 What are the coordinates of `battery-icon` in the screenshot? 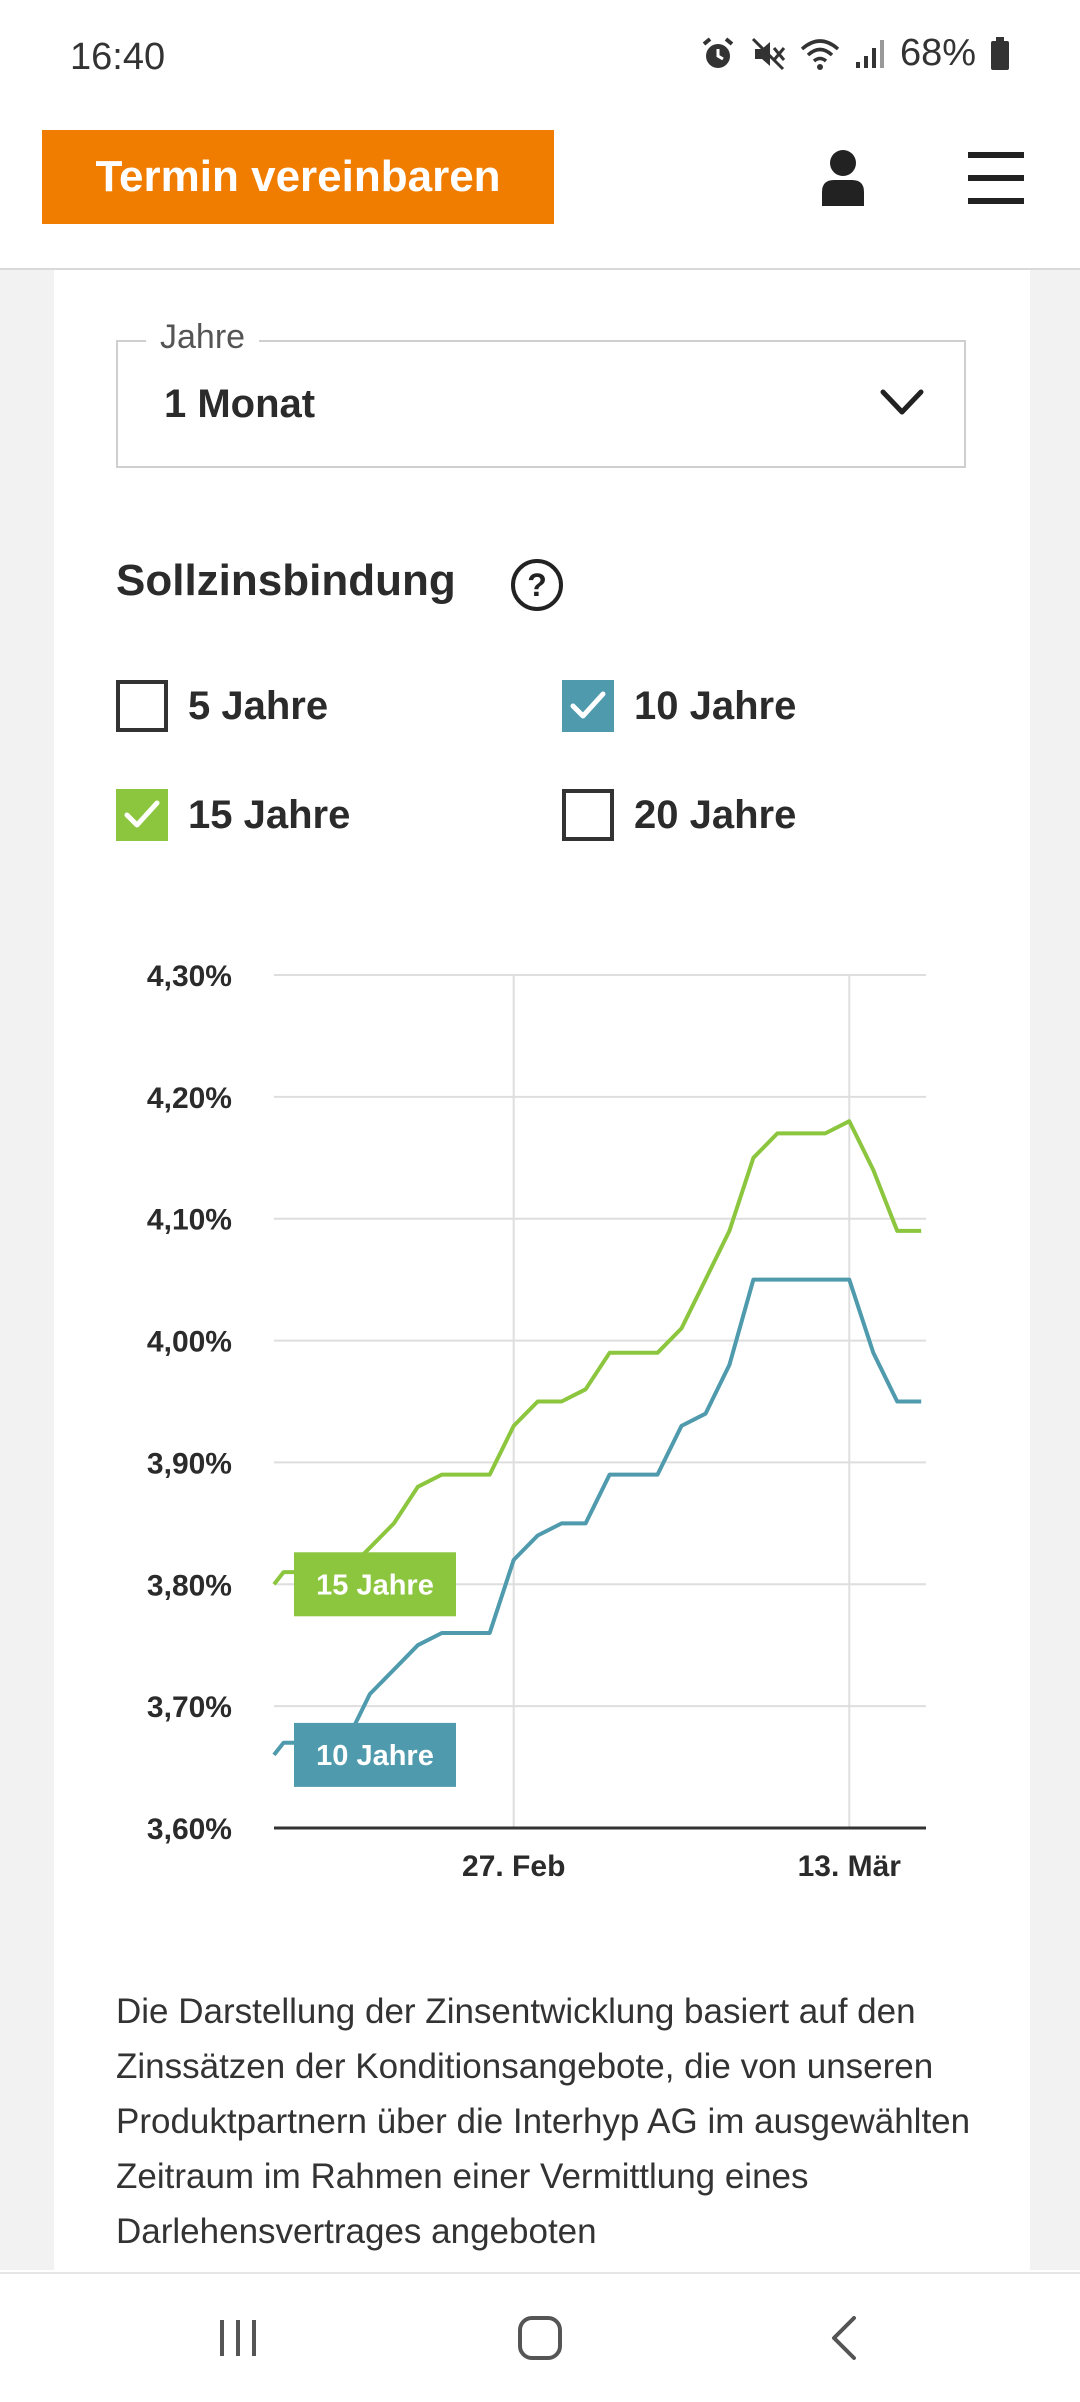 It's located at (1000, 53).